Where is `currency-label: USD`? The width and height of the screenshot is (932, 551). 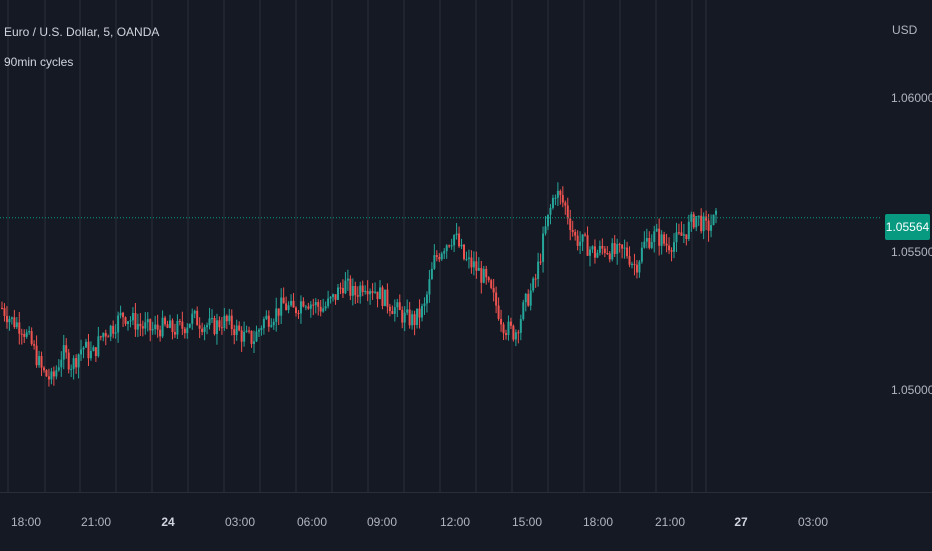 currency-label: USD is located at coordinates (905, 30).